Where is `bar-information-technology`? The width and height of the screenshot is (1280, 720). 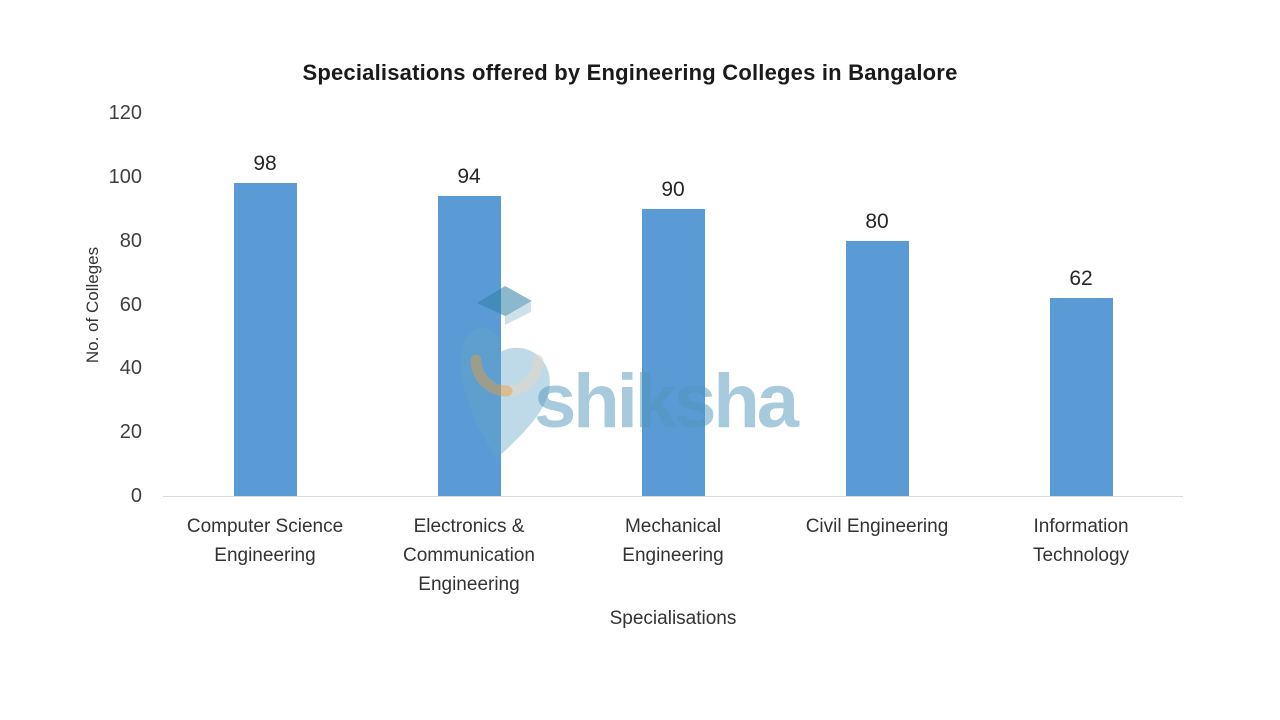
bar-information-technology is located at coordinates (1081, 397).